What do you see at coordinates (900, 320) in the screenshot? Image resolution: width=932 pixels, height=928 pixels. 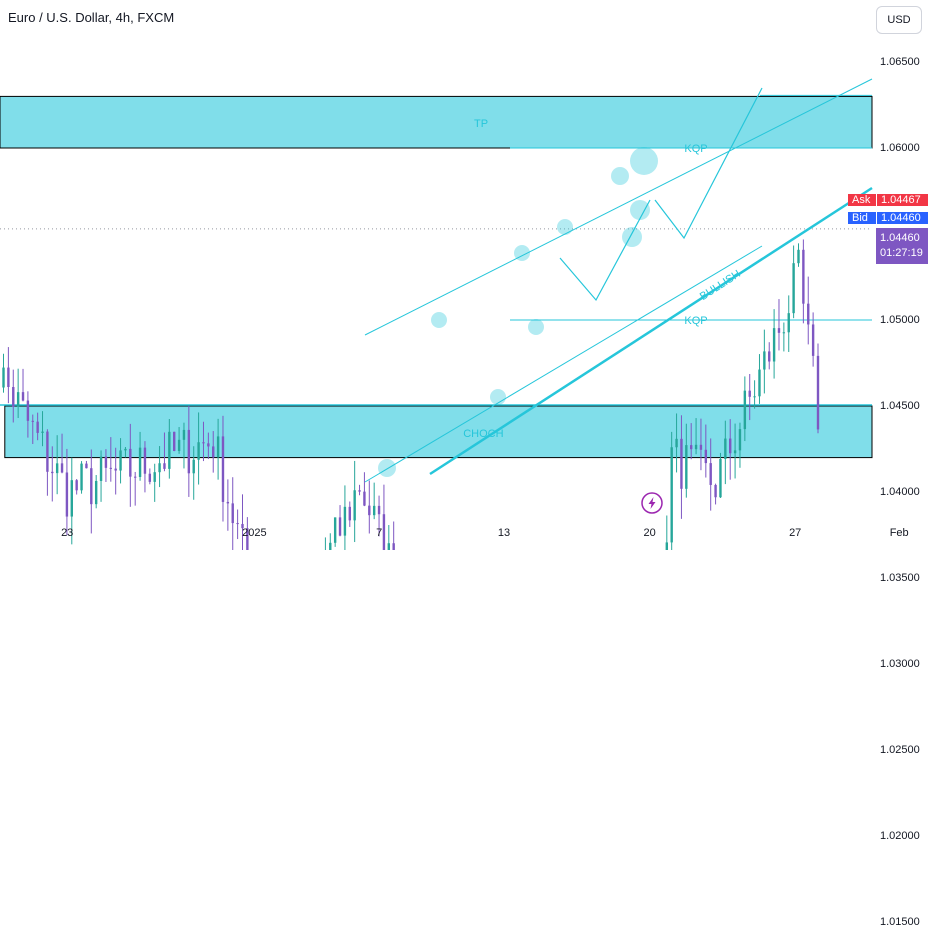 I see `price-tick-label: 1.05000` at bounding box center [900, 320].